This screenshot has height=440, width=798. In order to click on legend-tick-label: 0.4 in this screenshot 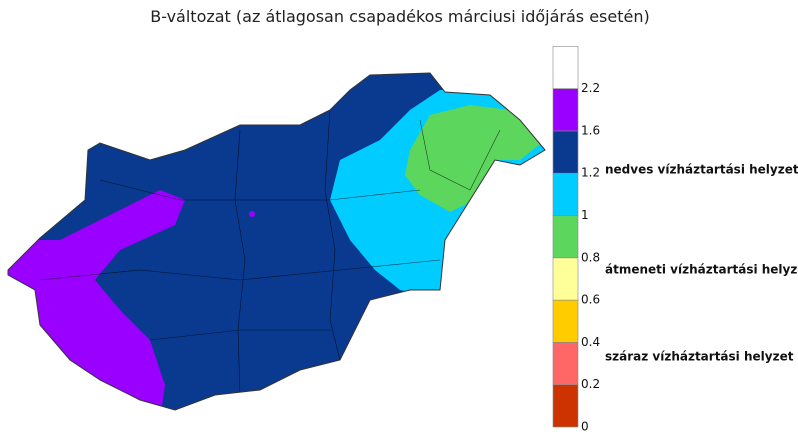, I will do `click(590, 342)`.